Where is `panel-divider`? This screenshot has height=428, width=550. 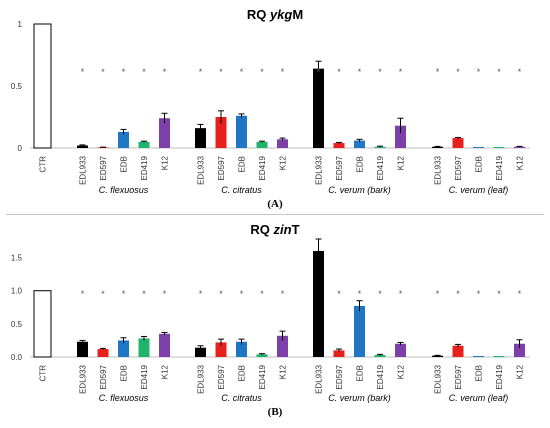 panel-divider is located at coordinates (275, 214).